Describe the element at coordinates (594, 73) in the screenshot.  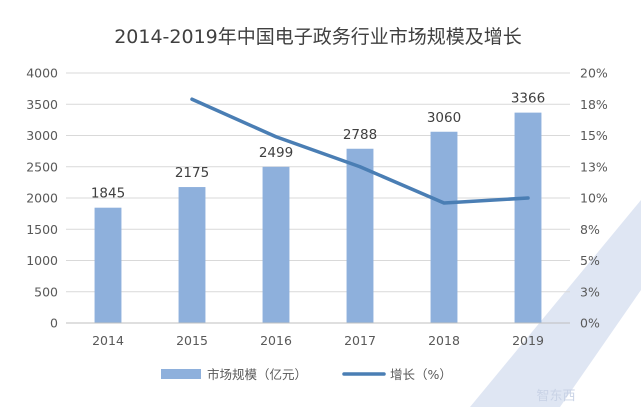
I see `y-right-tick-label: 20%` at that location.